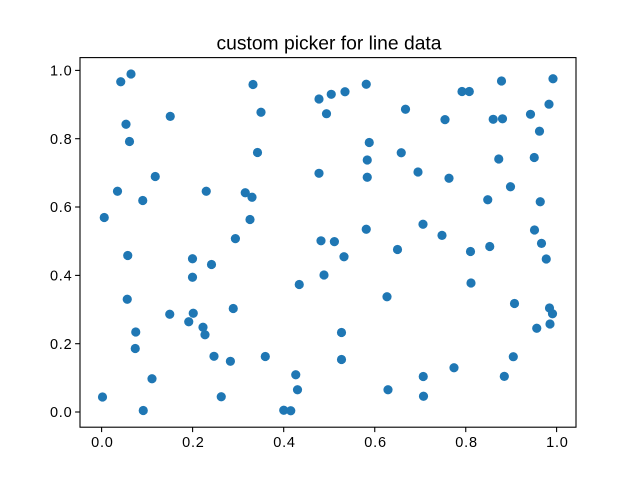  I want to click on svg-text: custom picker for line data, so click(328, 43).